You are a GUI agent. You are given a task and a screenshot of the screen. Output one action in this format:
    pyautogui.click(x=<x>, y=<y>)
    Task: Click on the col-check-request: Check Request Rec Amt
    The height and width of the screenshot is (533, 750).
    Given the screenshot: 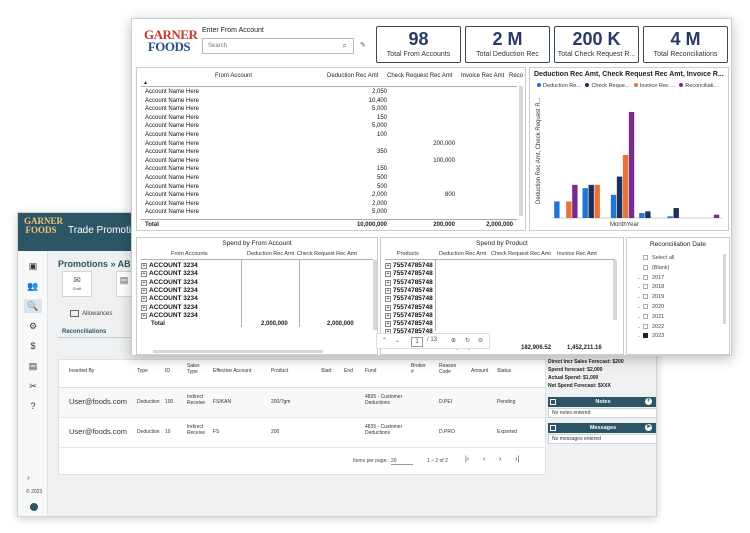 What is the action you would take?
    pyautogui.click(x=521, y=254)
    